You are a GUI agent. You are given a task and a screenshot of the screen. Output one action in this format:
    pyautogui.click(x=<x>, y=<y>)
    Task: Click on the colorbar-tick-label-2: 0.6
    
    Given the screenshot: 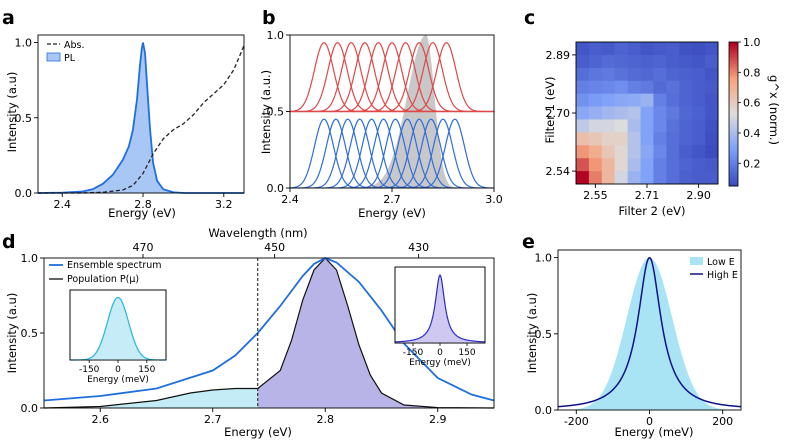 What is the action you would take?
    pyautogui.click(x=752, y=103)
    